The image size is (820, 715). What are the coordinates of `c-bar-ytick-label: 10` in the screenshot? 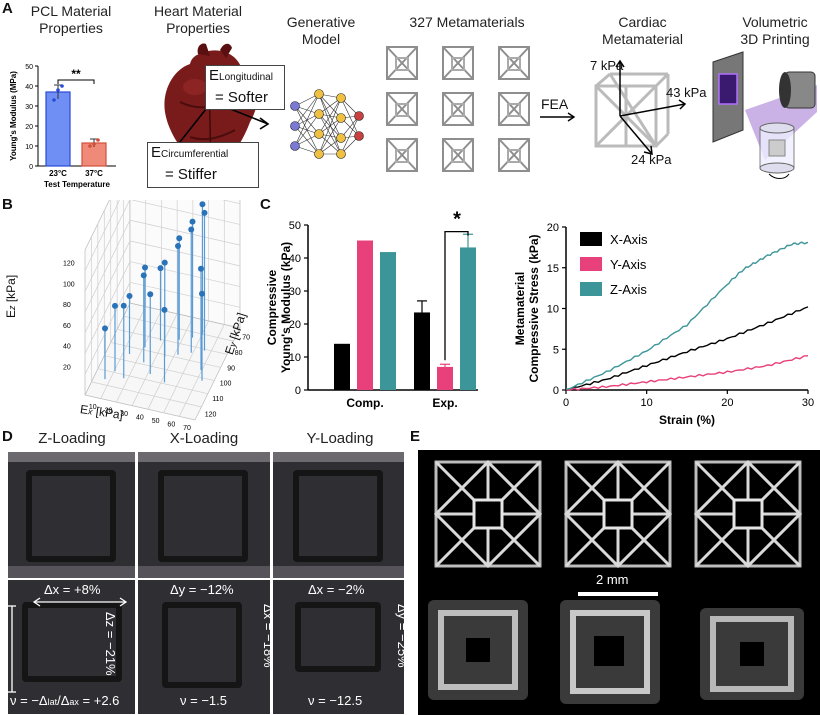 It's located at (295, 358).